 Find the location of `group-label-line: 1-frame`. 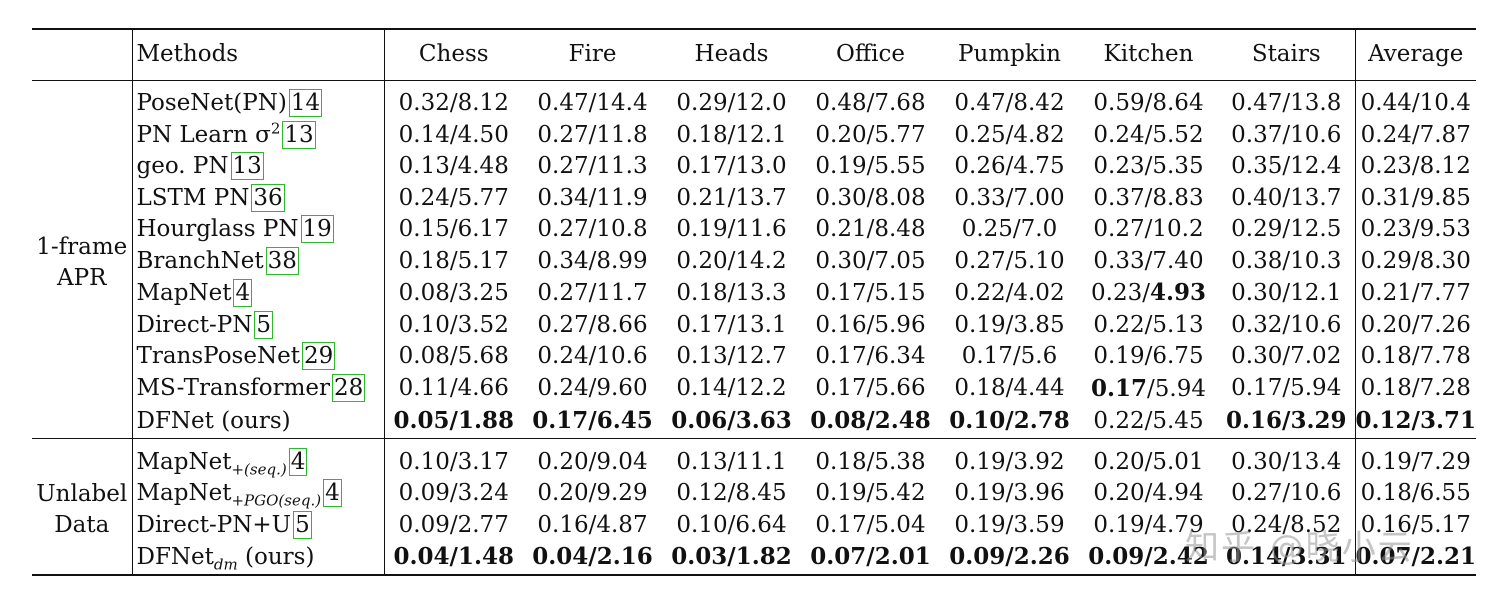

group-label-line: 1-frame is located at coordinates (82, 246).